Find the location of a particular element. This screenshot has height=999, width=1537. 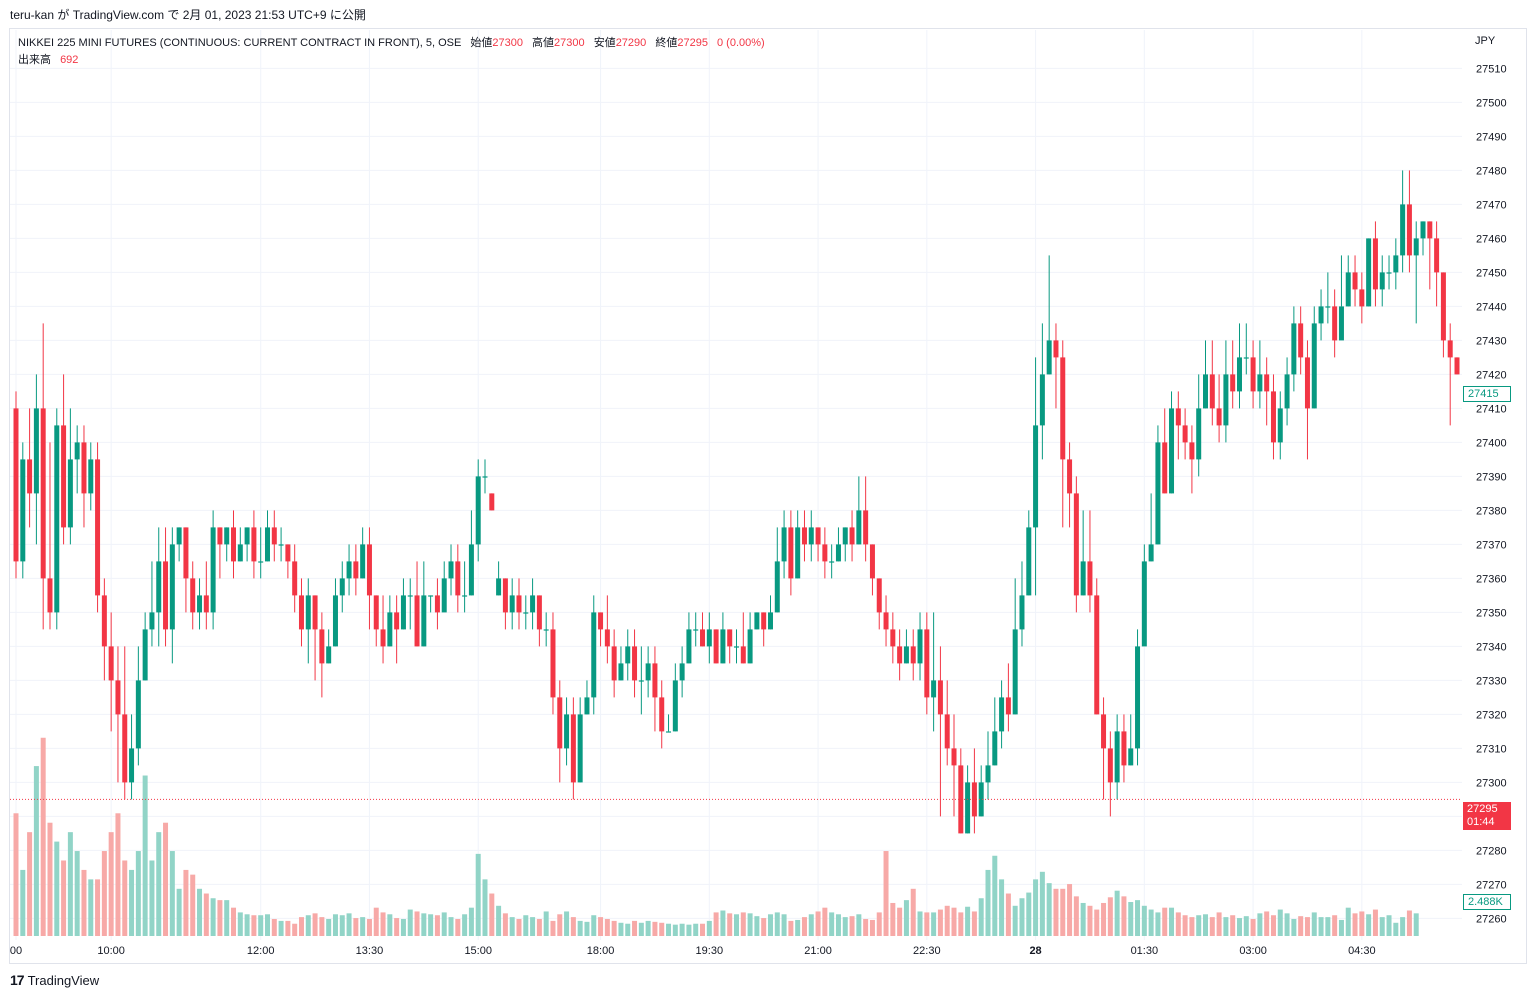

volume-tag: 2.488K is located at coordinates (1487, 902).